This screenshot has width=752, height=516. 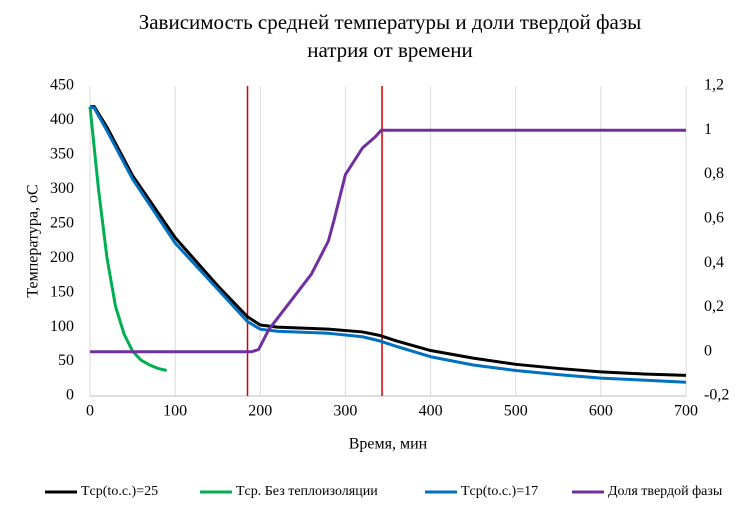 I want to click on x-tick-label: 300, so click(x=345, y=411).